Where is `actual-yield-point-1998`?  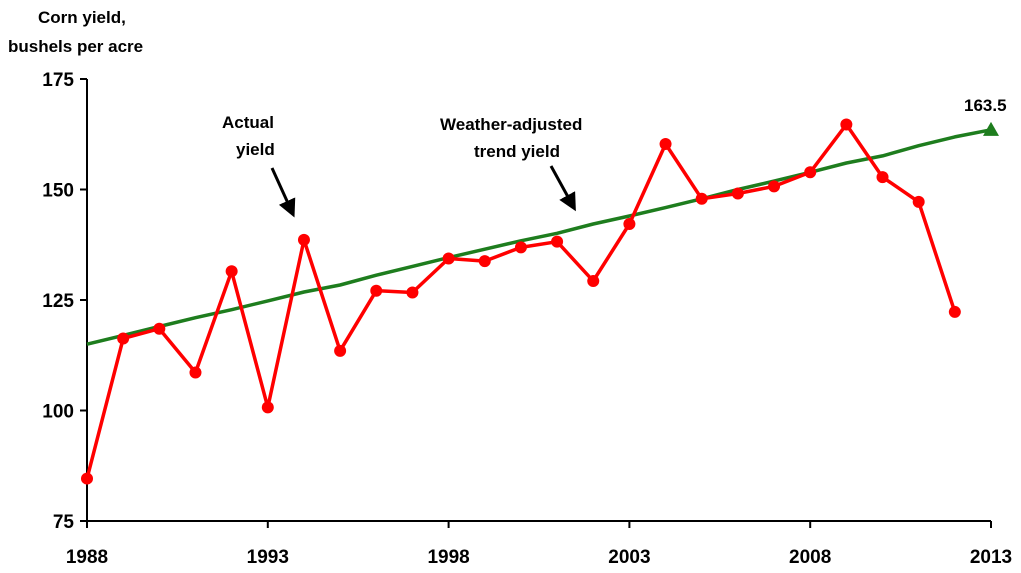
actual-yield-point-1998 is located at coordinates (448, 258).